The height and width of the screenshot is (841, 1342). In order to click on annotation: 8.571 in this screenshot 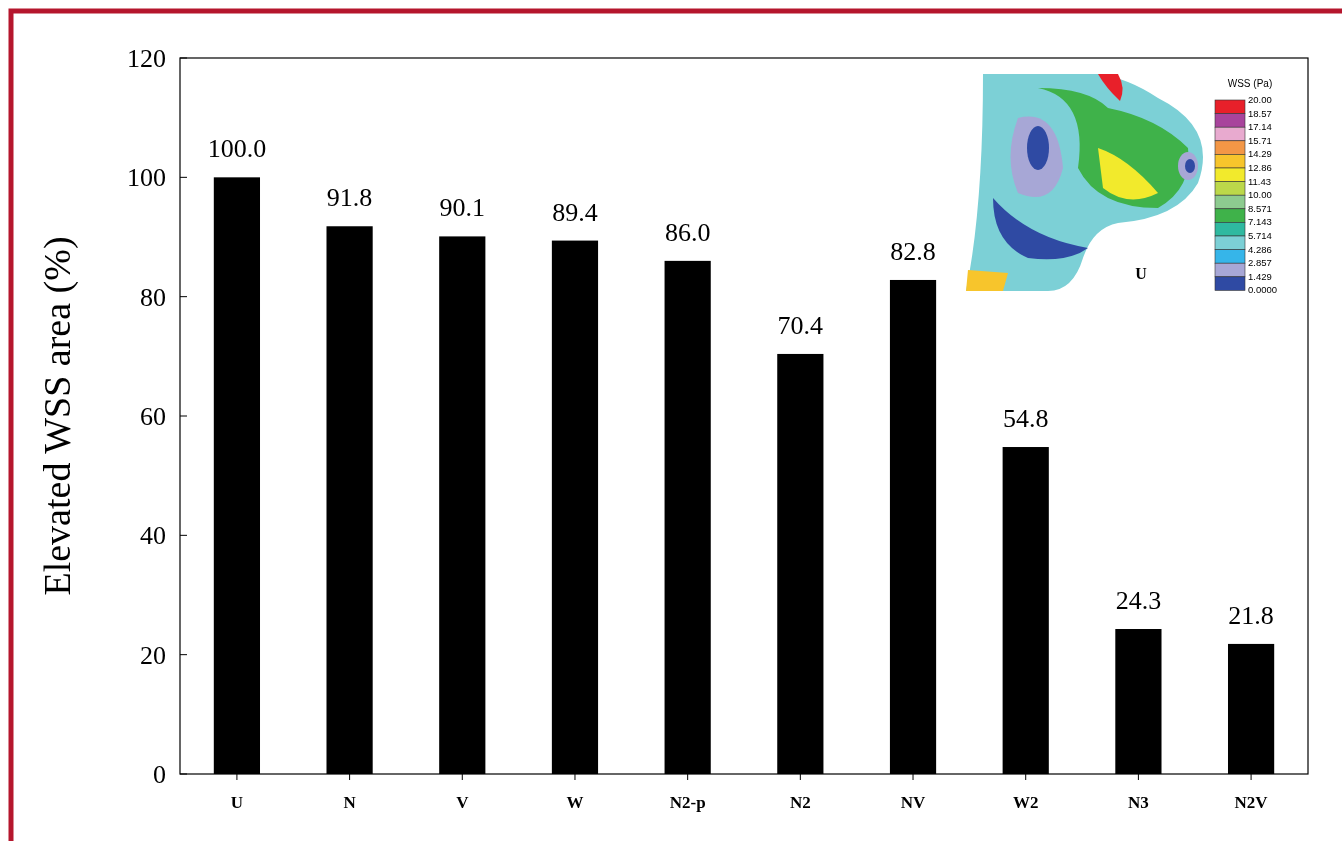, I will do `click(1260, 208)`.